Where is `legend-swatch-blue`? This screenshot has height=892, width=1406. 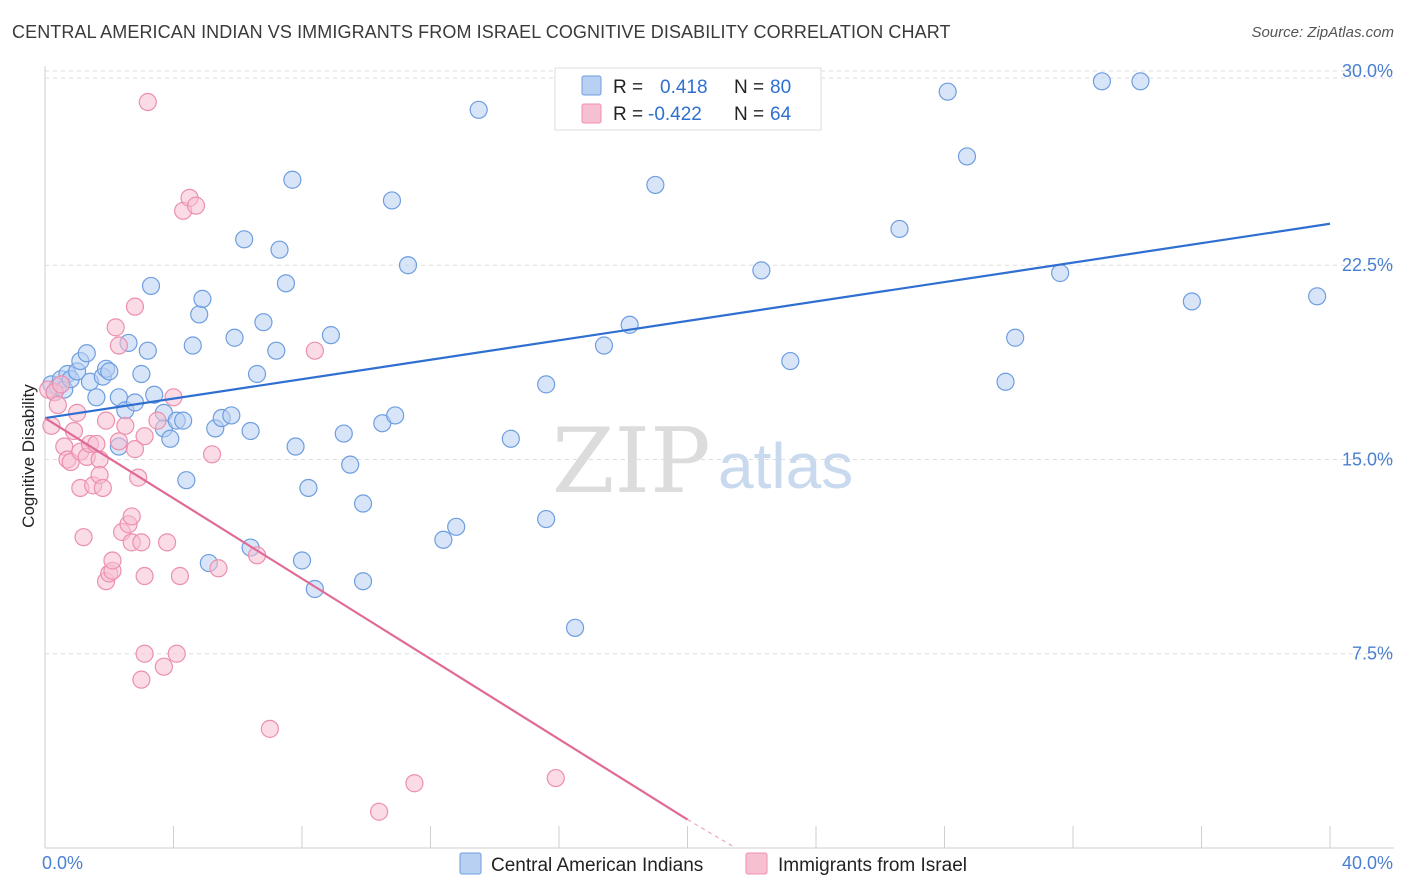 legend-swatch-blue is located at coordinates (591, 85).